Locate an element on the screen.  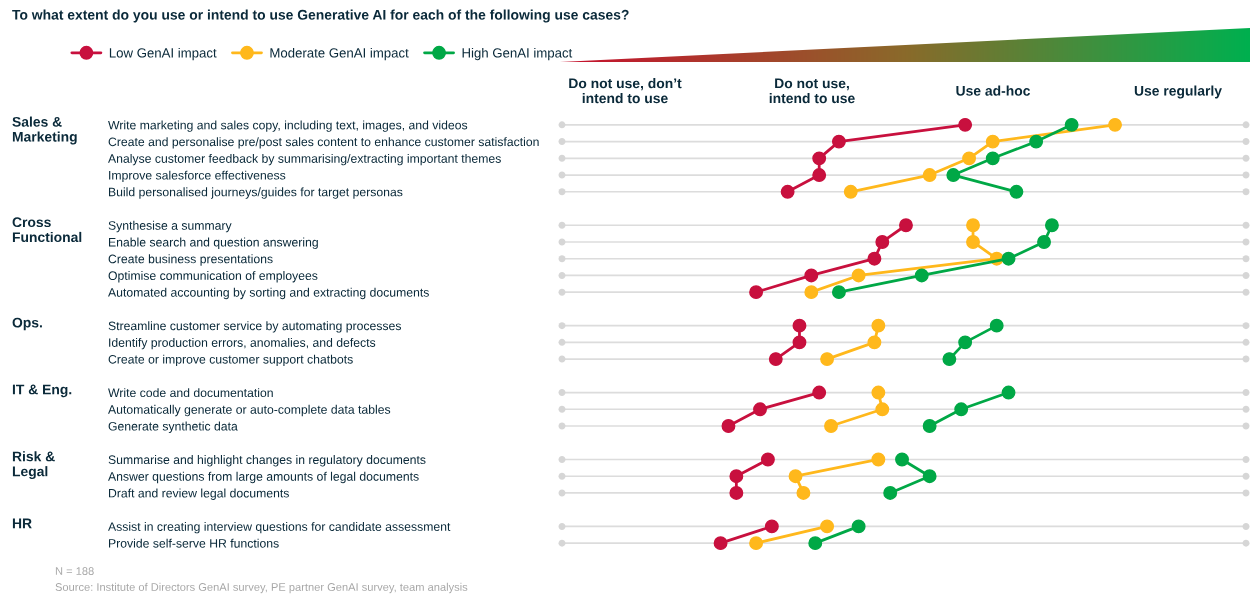
text: HR is located at coordinates (22, 523).